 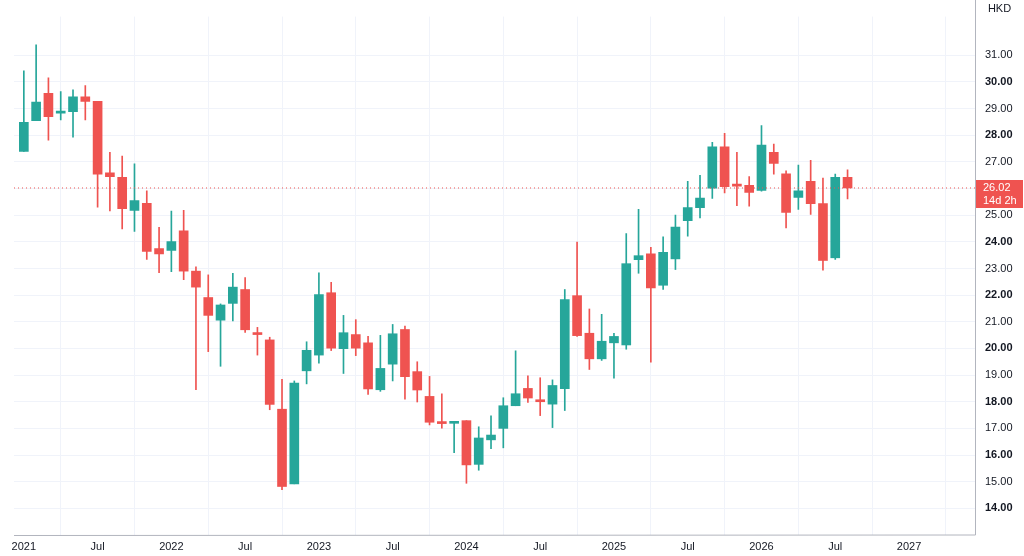 I want to click on y-tick-label: 17.00, so click(x=999, y=427).